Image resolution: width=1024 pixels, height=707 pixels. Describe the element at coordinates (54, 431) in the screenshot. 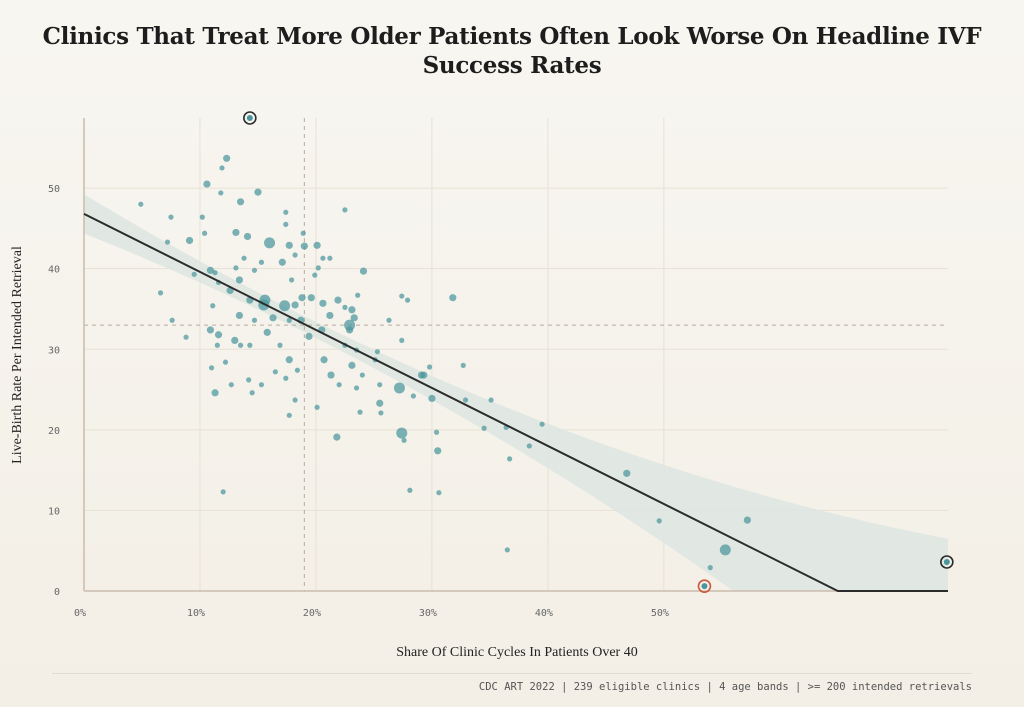

I see `y-tick-label: 20` at that location.